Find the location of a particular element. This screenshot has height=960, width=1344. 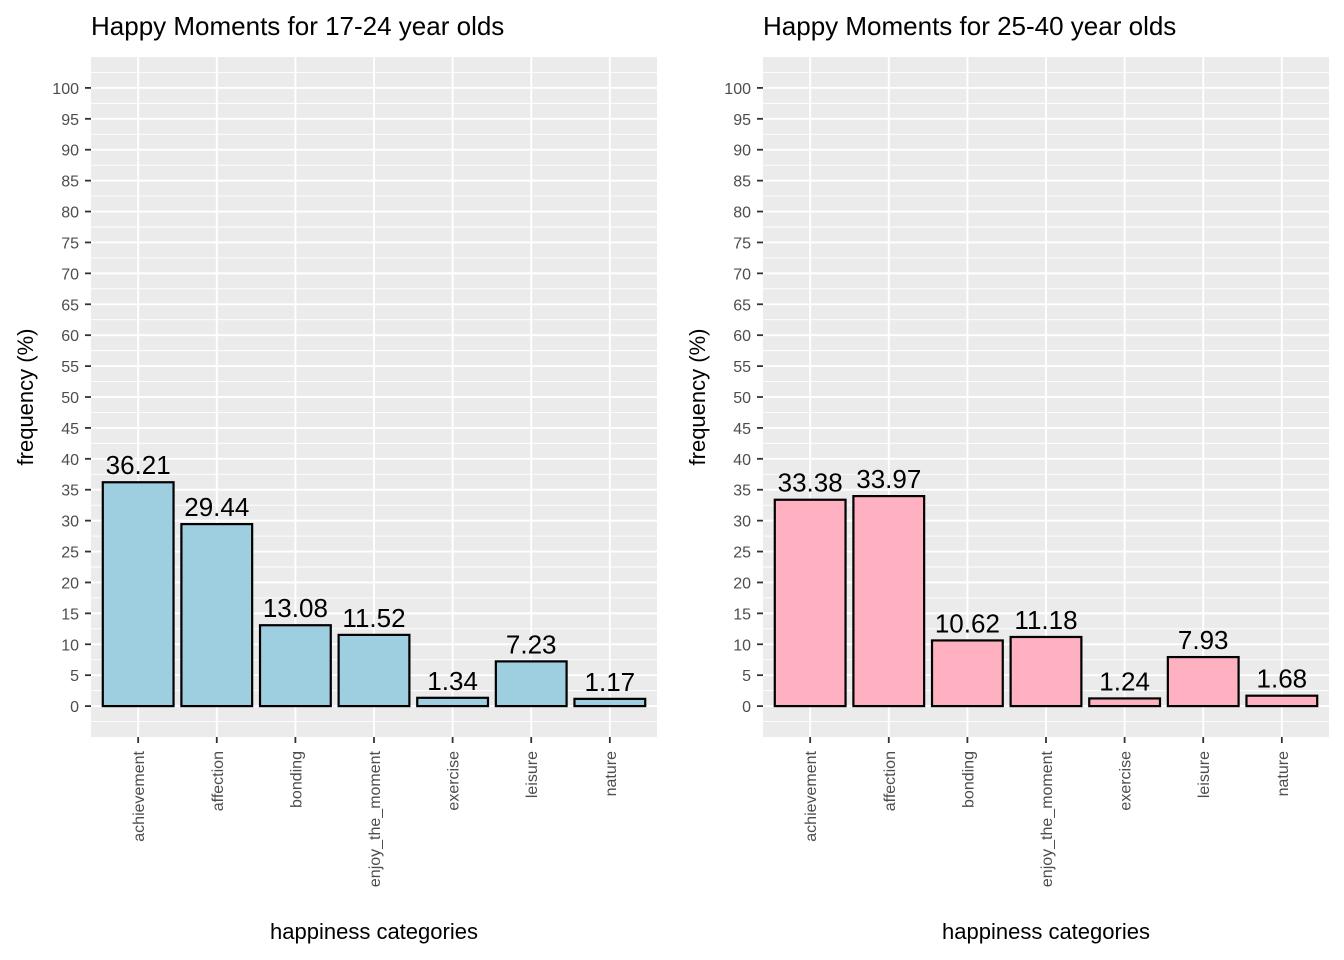

data-label-bonding: 10.62 is located at coordinates (967, 623).